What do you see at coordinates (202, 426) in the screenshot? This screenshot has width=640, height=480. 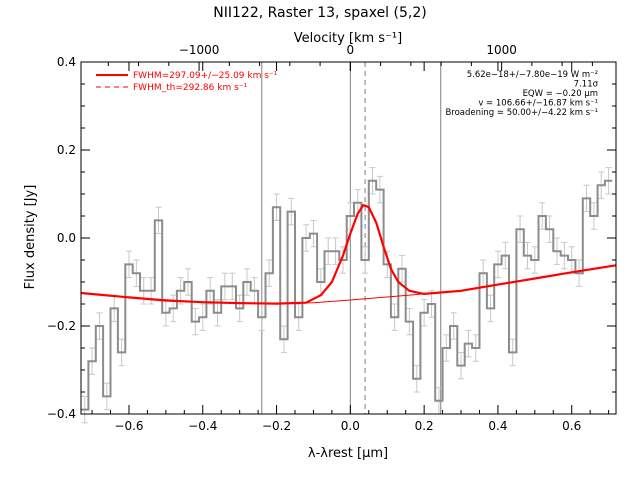 I see `x-tick-label: −0.4` at bounding box center [202, 426].